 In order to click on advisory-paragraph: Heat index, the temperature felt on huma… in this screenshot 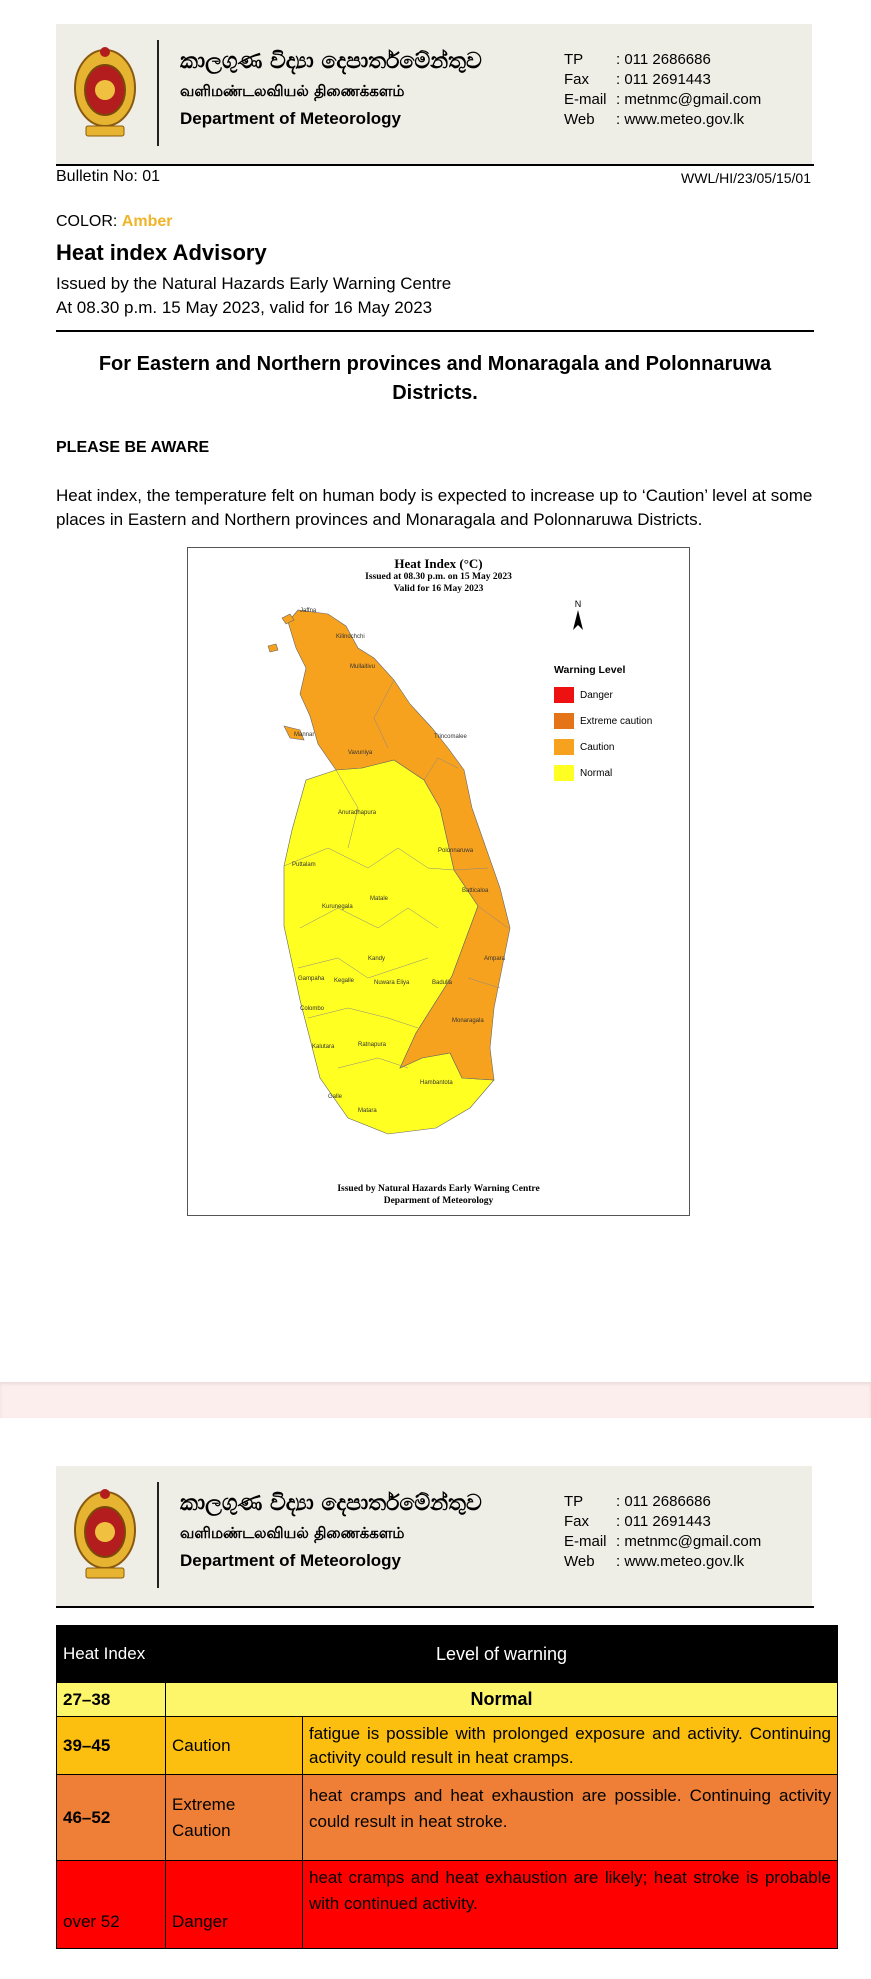, I will do `click(434, 507)`.